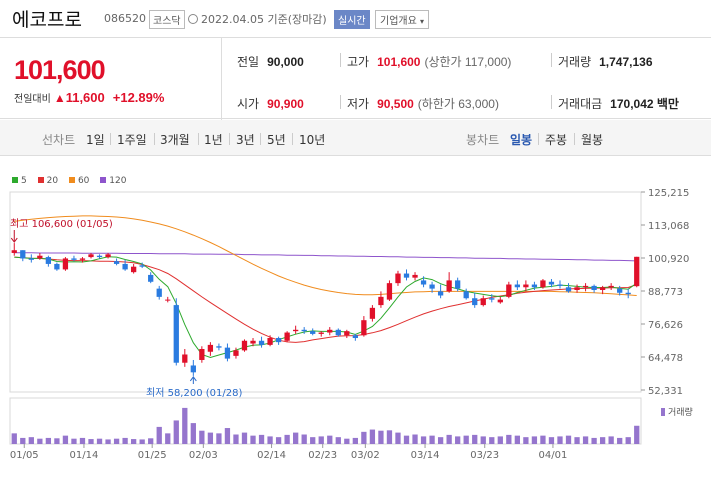  Describe the element at coordinates (132, 140) in the screenshot. I see `period-1w: 1주일` at that location.